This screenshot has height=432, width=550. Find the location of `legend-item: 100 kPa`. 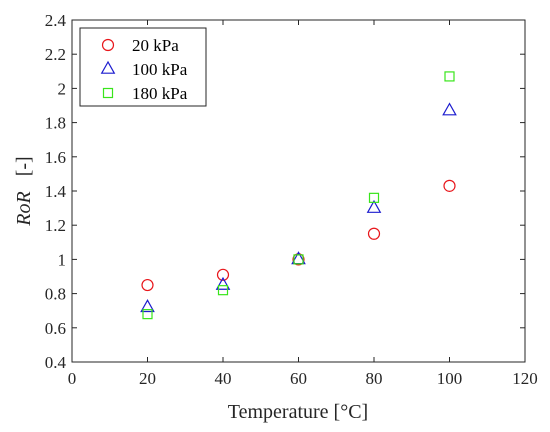

legend-item: 100 kPa is located at coordinates (144, 69).